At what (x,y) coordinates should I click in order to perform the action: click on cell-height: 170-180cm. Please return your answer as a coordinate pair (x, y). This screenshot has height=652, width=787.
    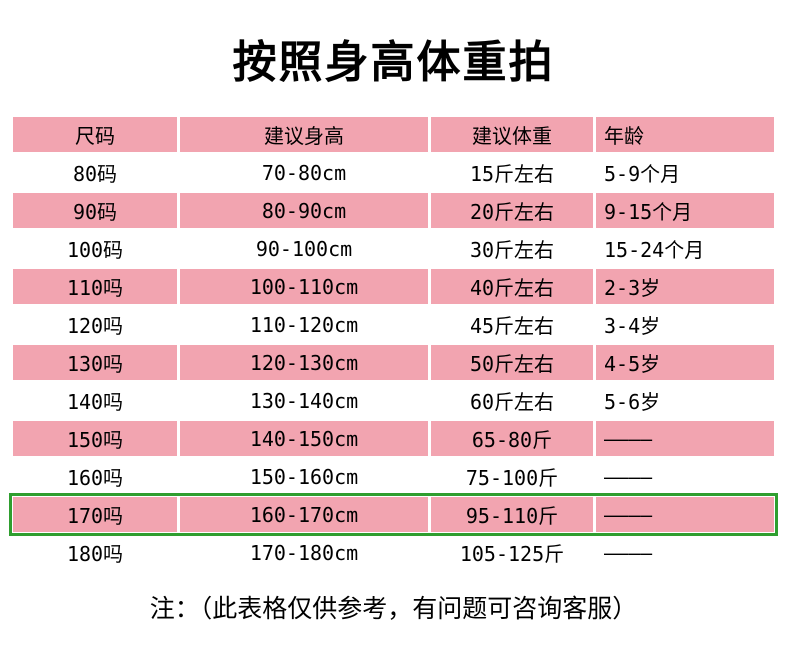
    Looking at the image, I should click on (304, 552).